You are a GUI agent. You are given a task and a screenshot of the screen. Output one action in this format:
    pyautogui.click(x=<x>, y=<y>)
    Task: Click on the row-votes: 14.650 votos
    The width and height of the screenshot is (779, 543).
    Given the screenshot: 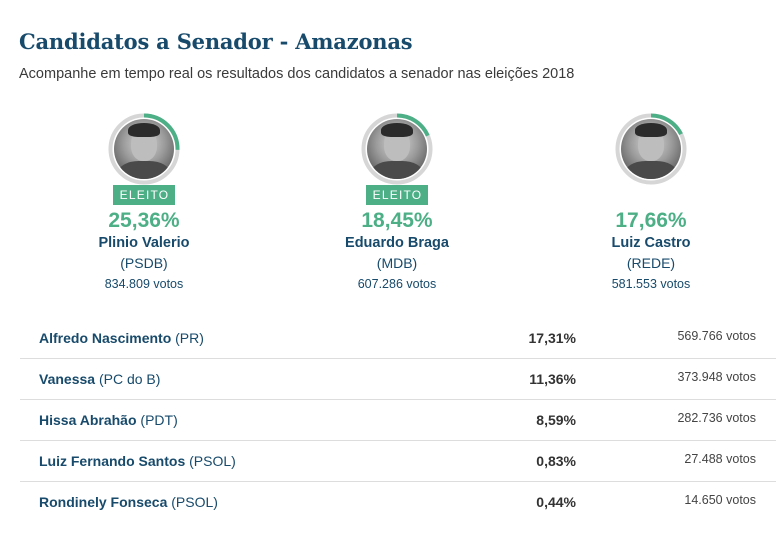 What is the action you would take?
    pyautogui.click(x=720, y=500)
    